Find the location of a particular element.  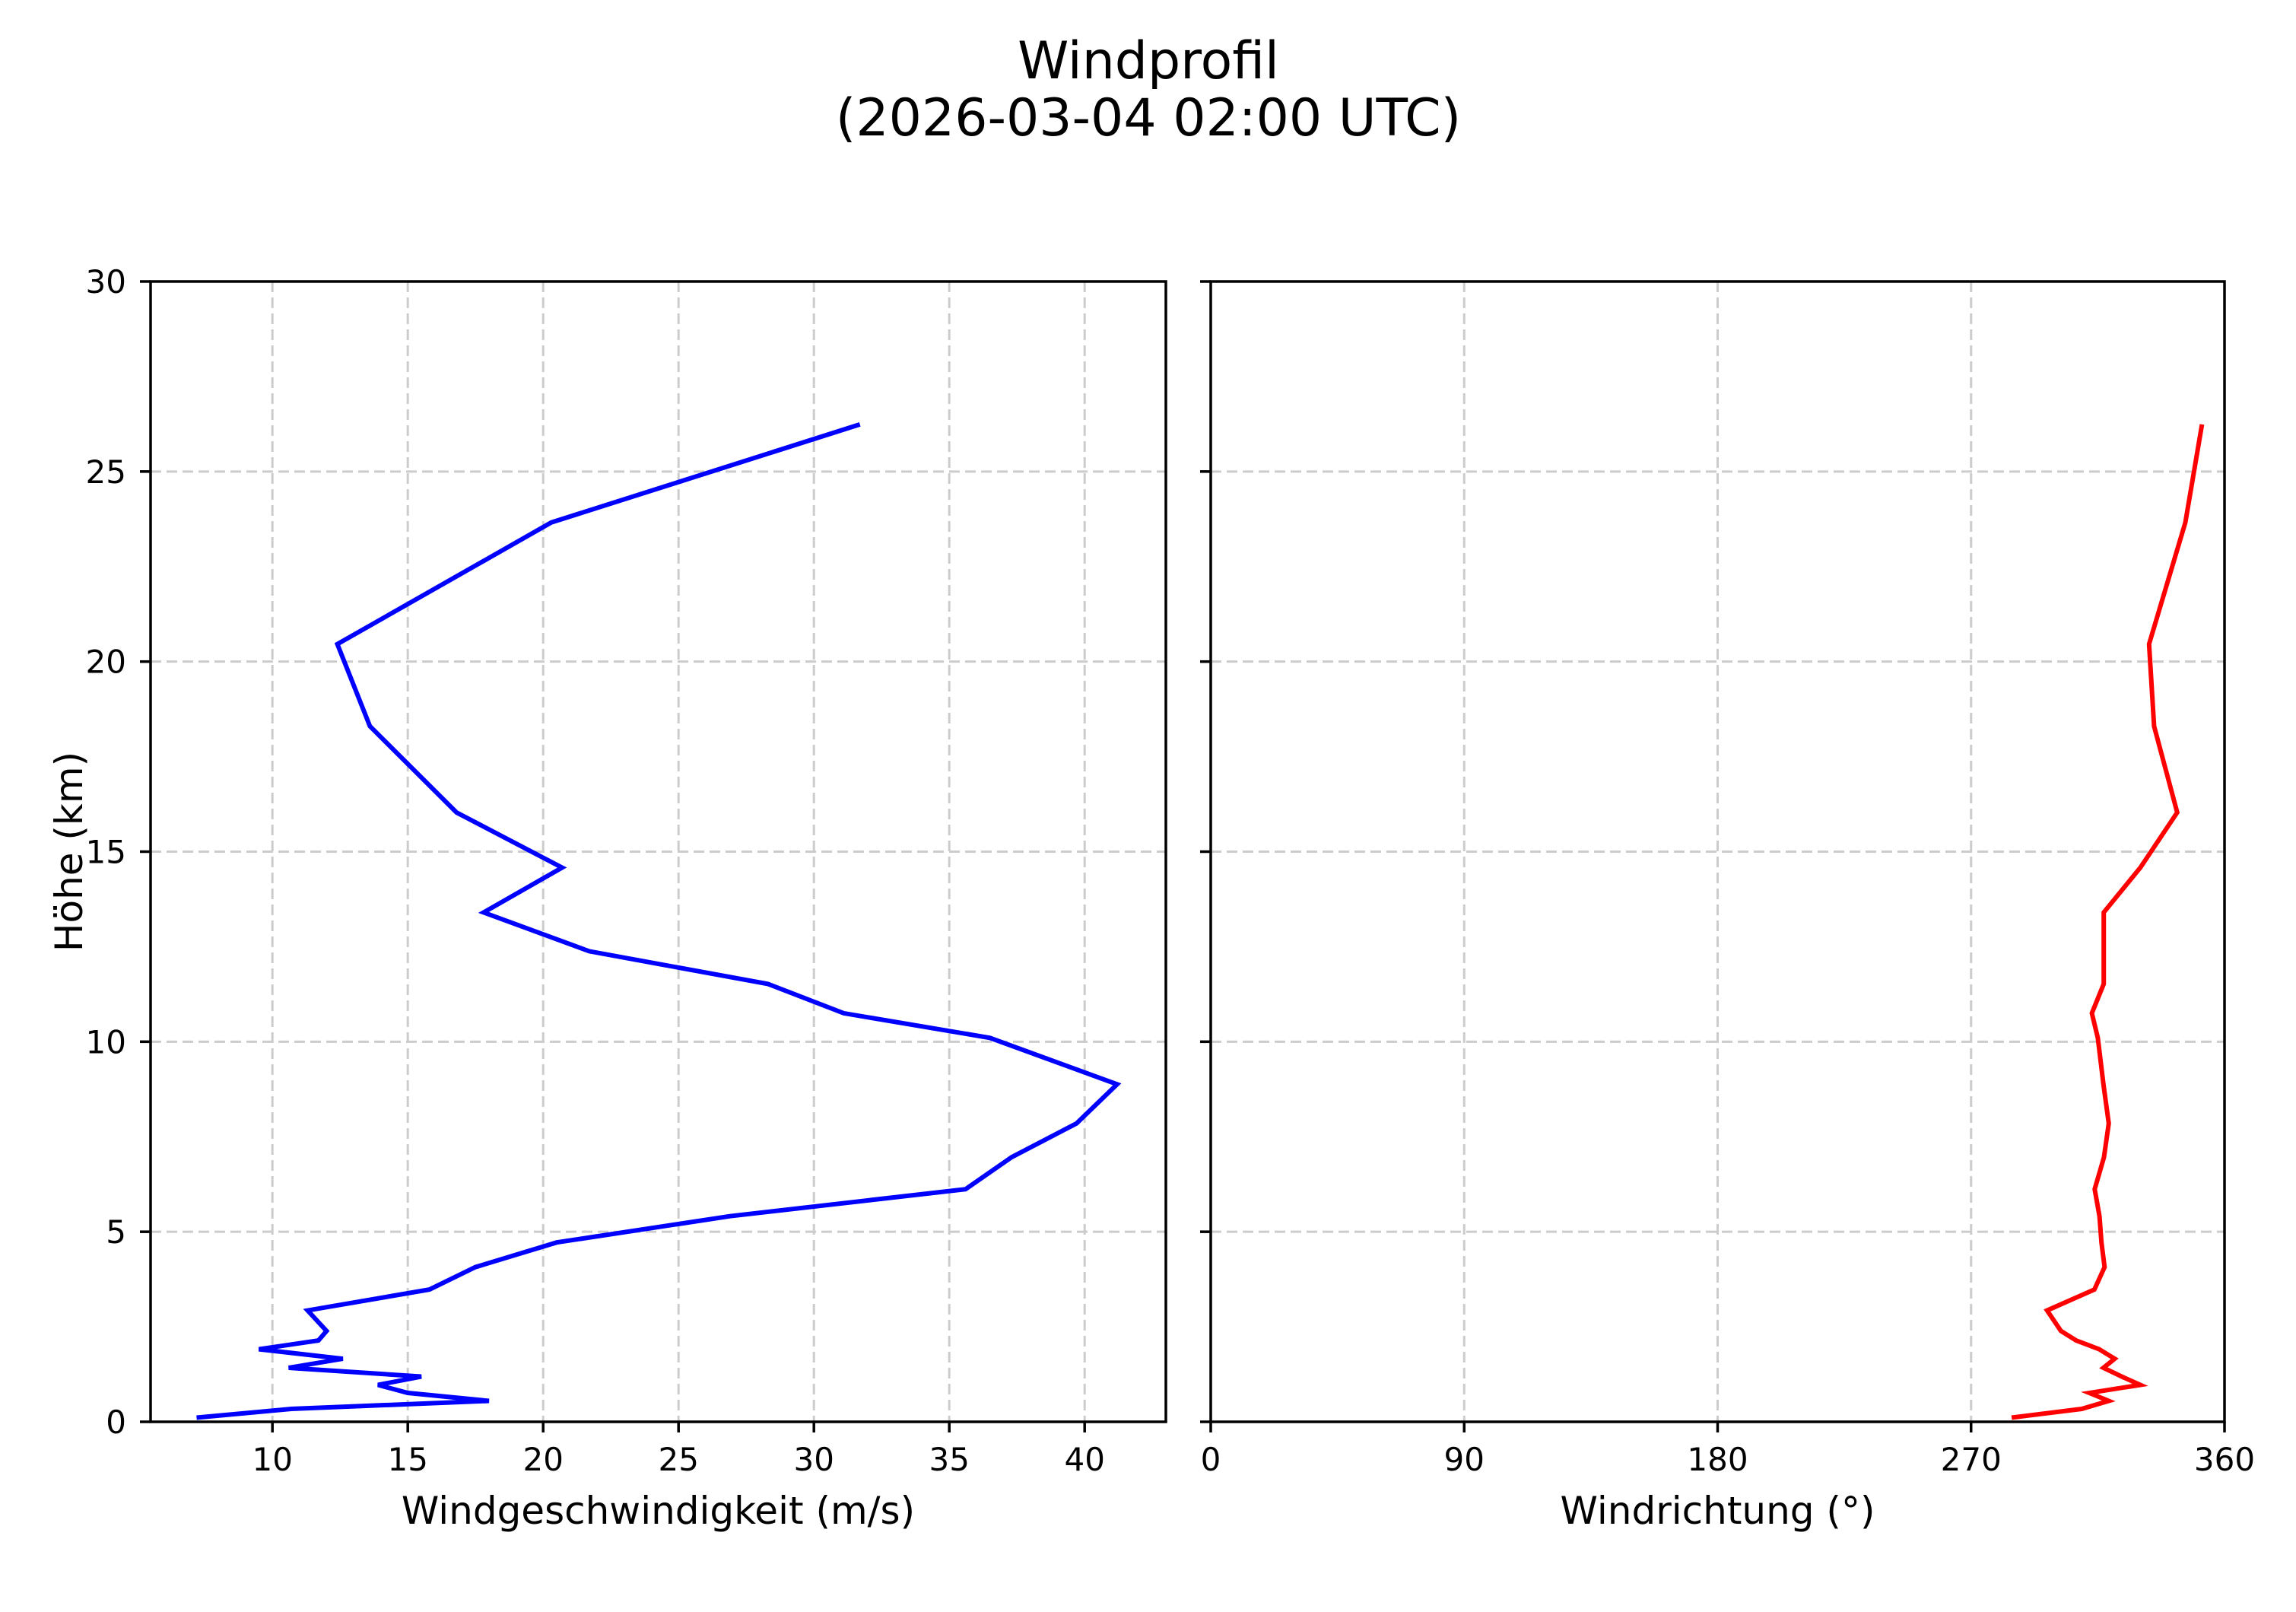

y-tick-label: 15 is located at coordinates (106, 852).